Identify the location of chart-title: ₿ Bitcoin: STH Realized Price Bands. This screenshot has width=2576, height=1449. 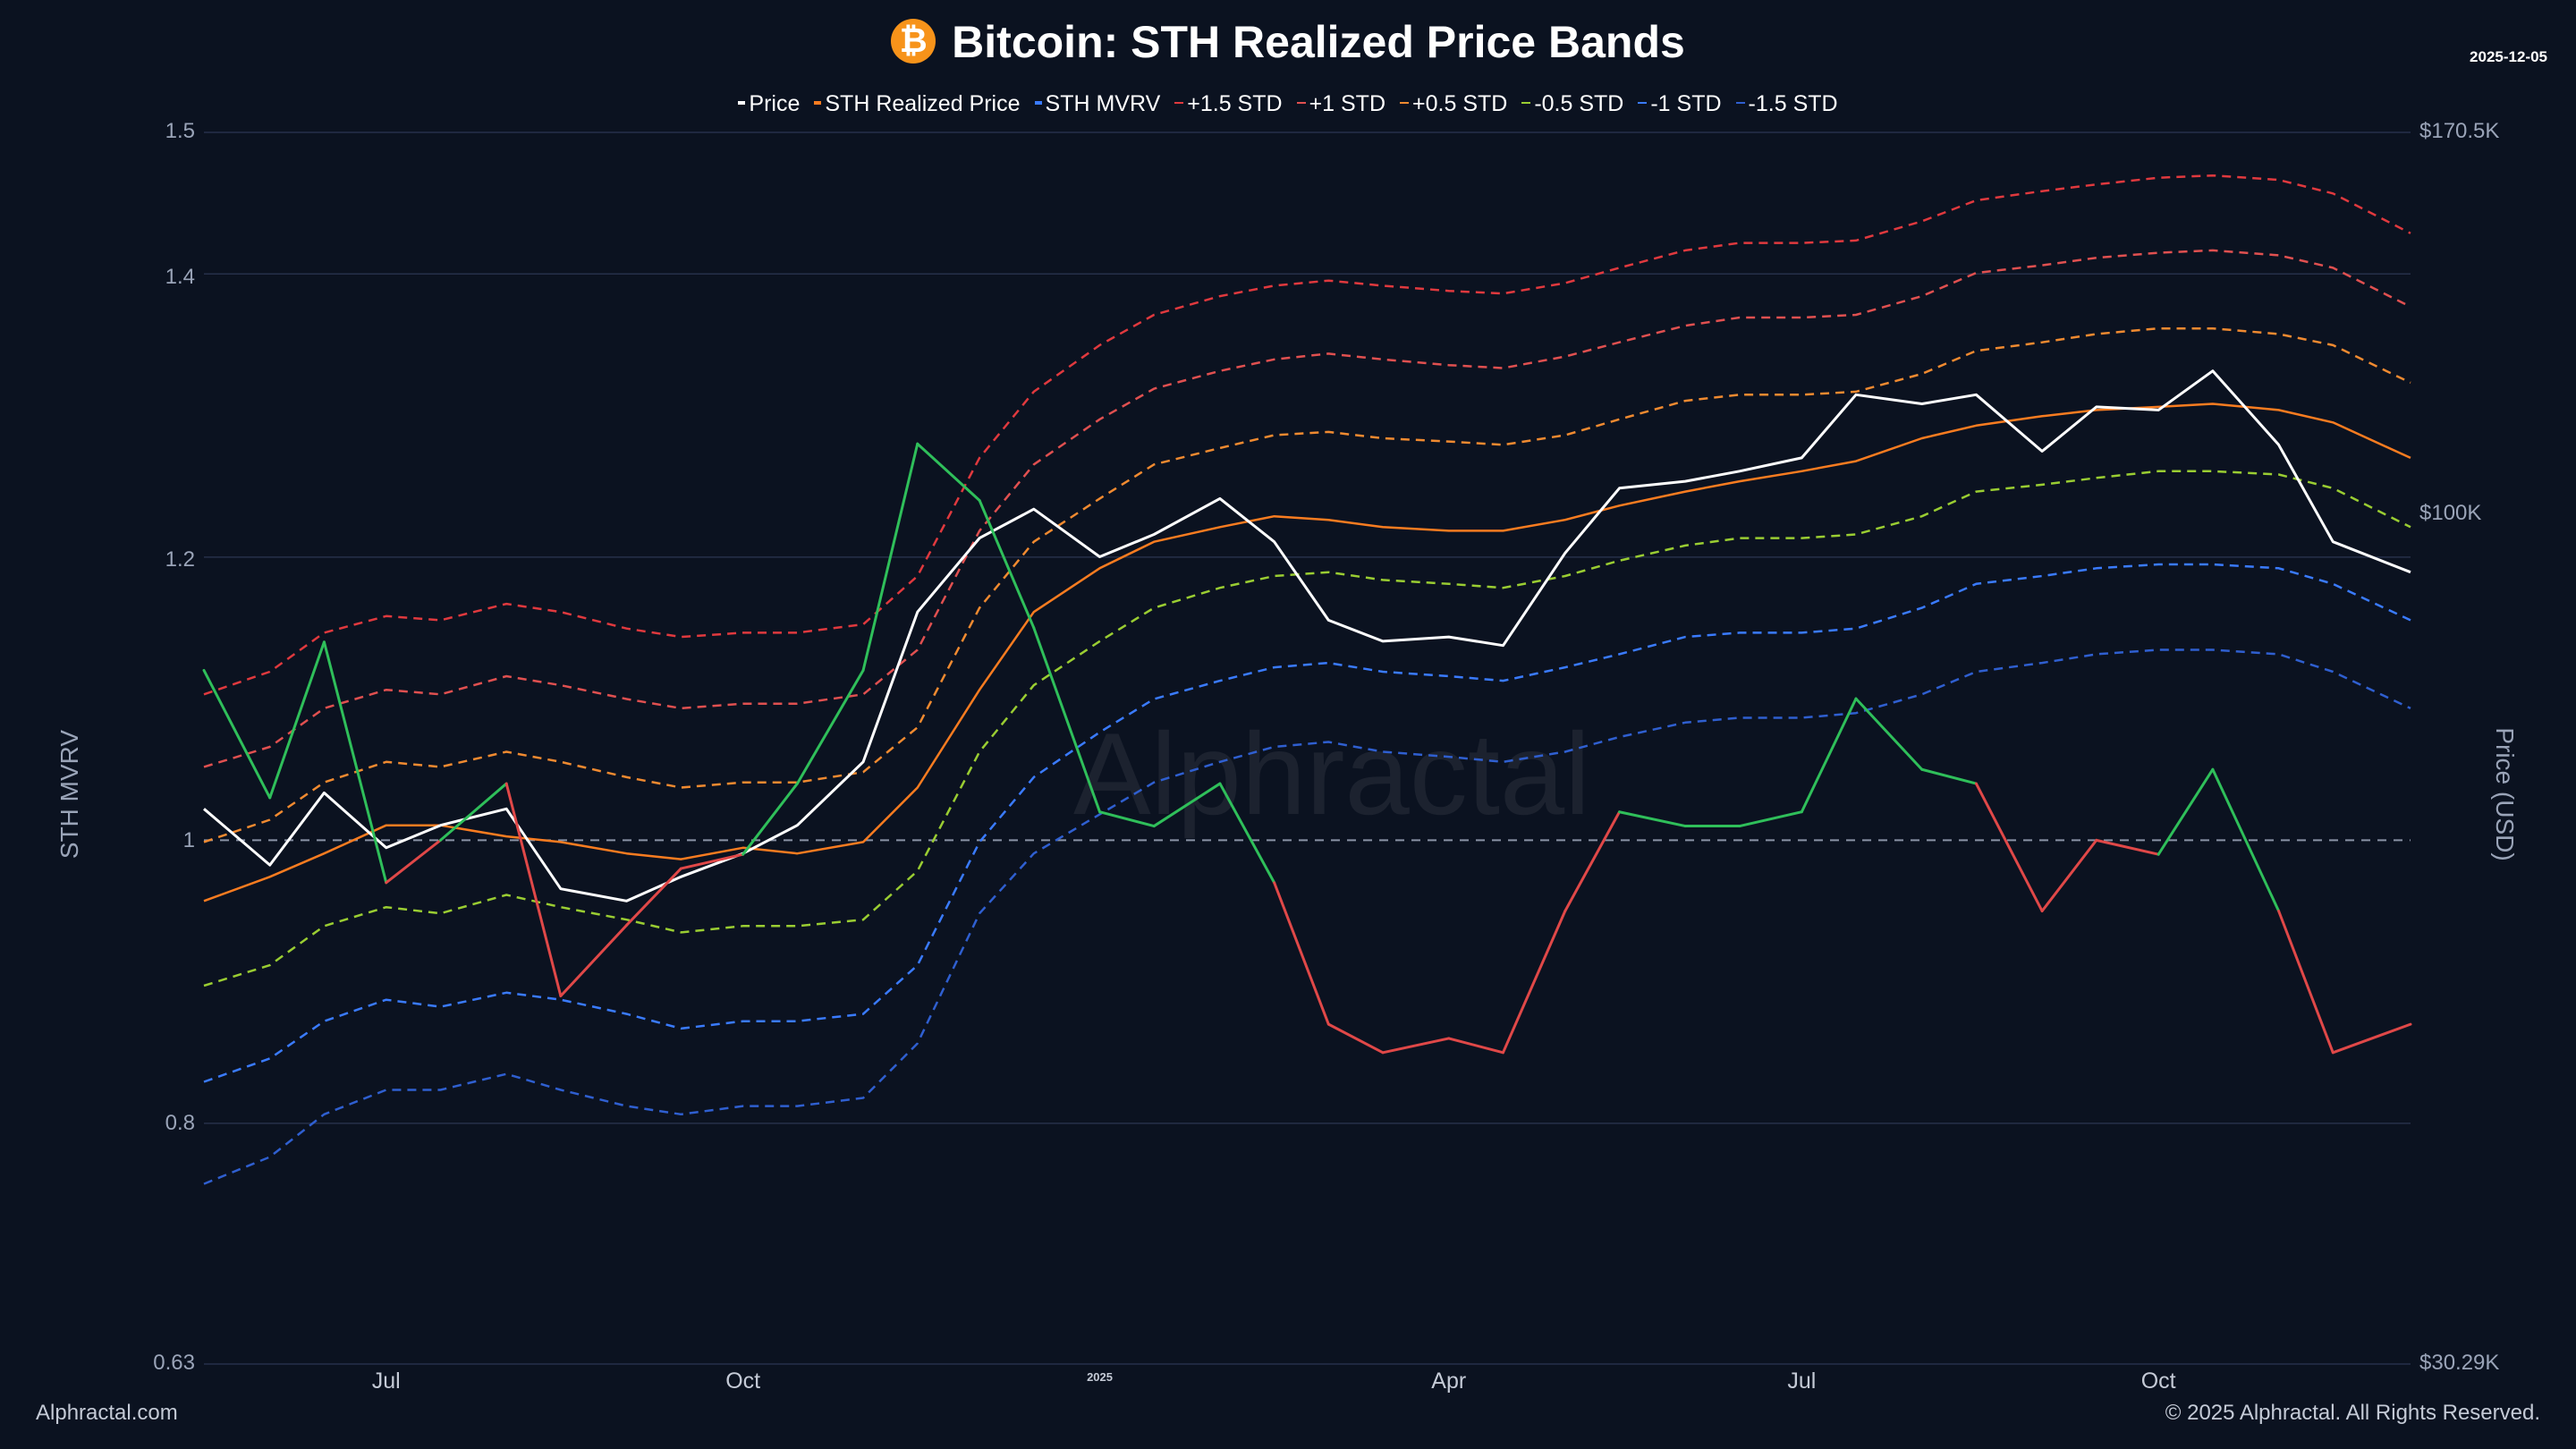
(1288, 42).